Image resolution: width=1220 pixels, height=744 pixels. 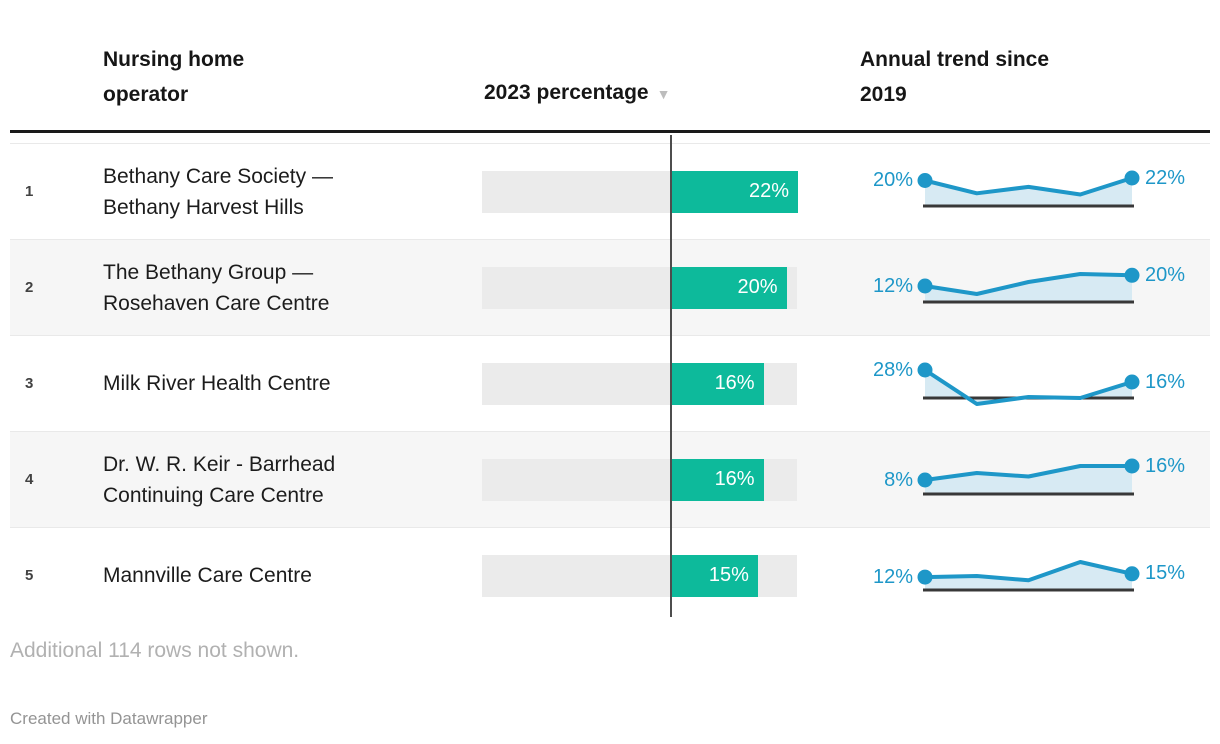 I want to click on percentage-bar: 22%, so click(x=735, y=191).